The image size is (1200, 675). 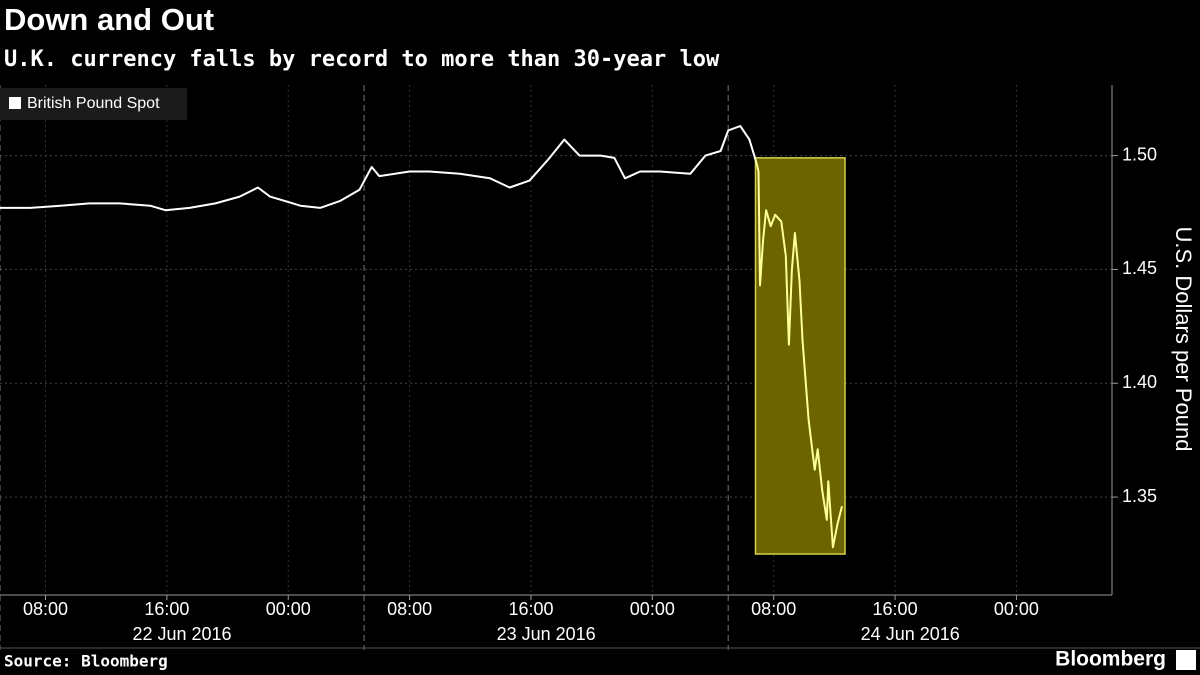 What do you see at coordinates (1186, 660) in the screenshot?
I see `brand-icon` at bounding box center [1186, 660].